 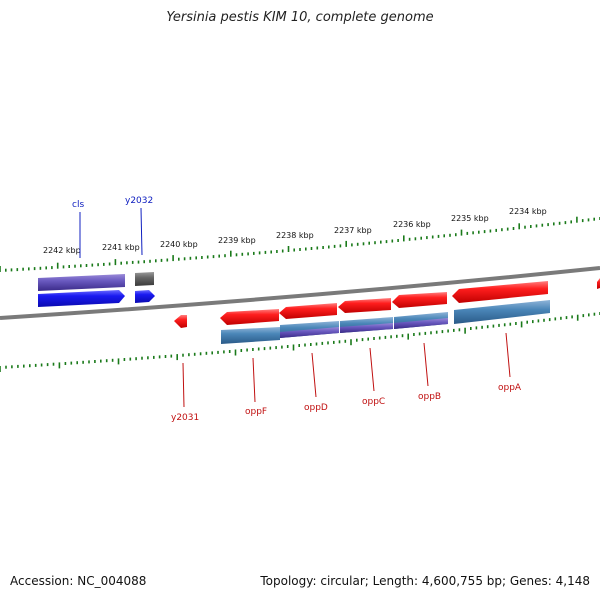 What do you see at coordinates (179, 244) in the screenshot?
I see `scale-label-2240: 2240 kbp` at bounding box center [179, 244].